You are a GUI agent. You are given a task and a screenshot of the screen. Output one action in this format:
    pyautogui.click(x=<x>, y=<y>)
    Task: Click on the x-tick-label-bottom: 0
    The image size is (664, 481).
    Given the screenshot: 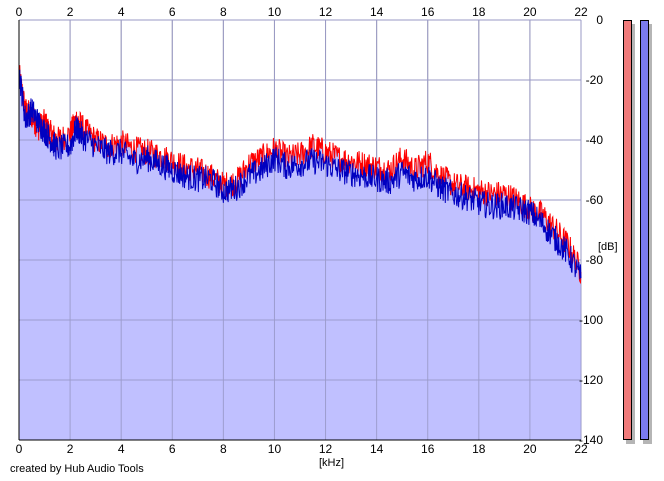 What is the action you would take?
    pyautogui.click(x=19, y=449)
    